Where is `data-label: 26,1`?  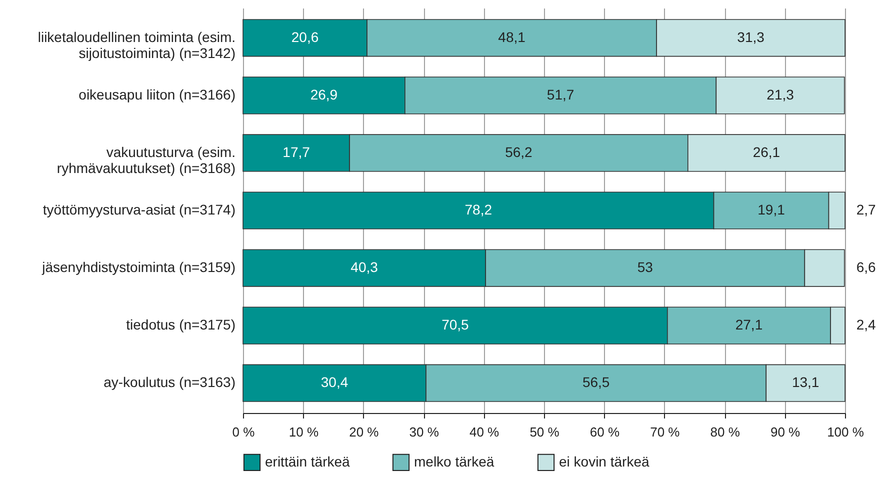
data-label: 26,1 is located at coordinates (766, 152).